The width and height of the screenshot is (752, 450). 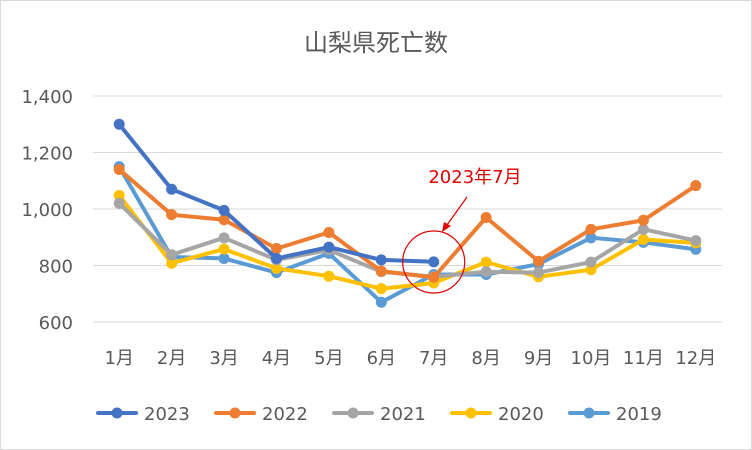 I want to click on y-tick-label: 1,200, so click(x=47, y=154).